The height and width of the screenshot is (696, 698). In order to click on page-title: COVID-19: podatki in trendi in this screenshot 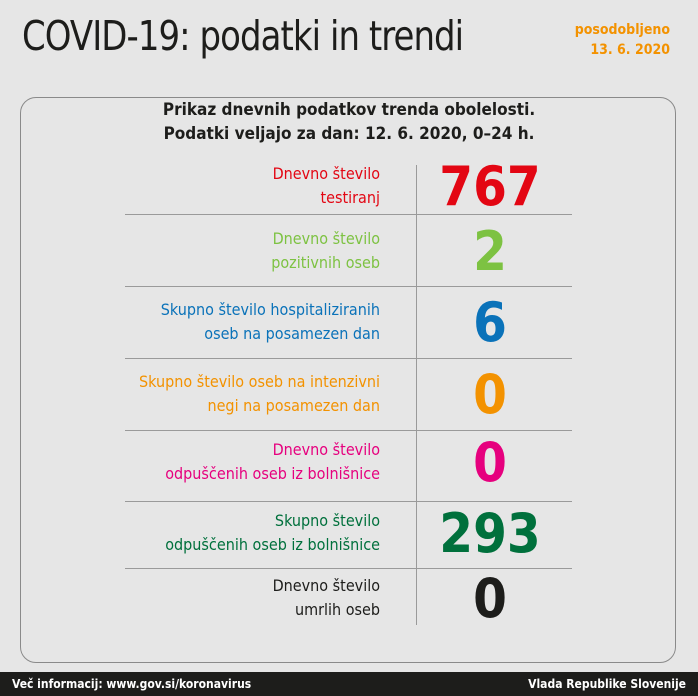, I will do `click(243, 36)`.